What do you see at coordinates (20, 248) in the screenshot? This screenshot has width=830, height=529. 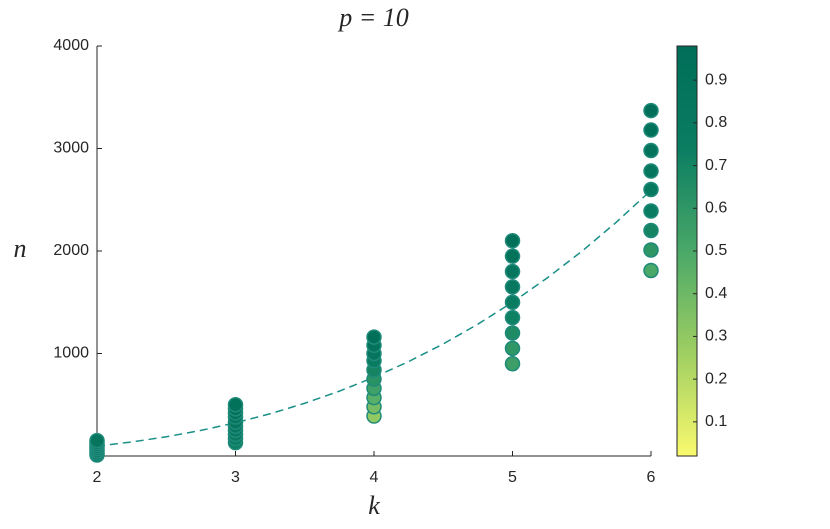 I see `y-axis-label: n` at bounding box center [20, 248].